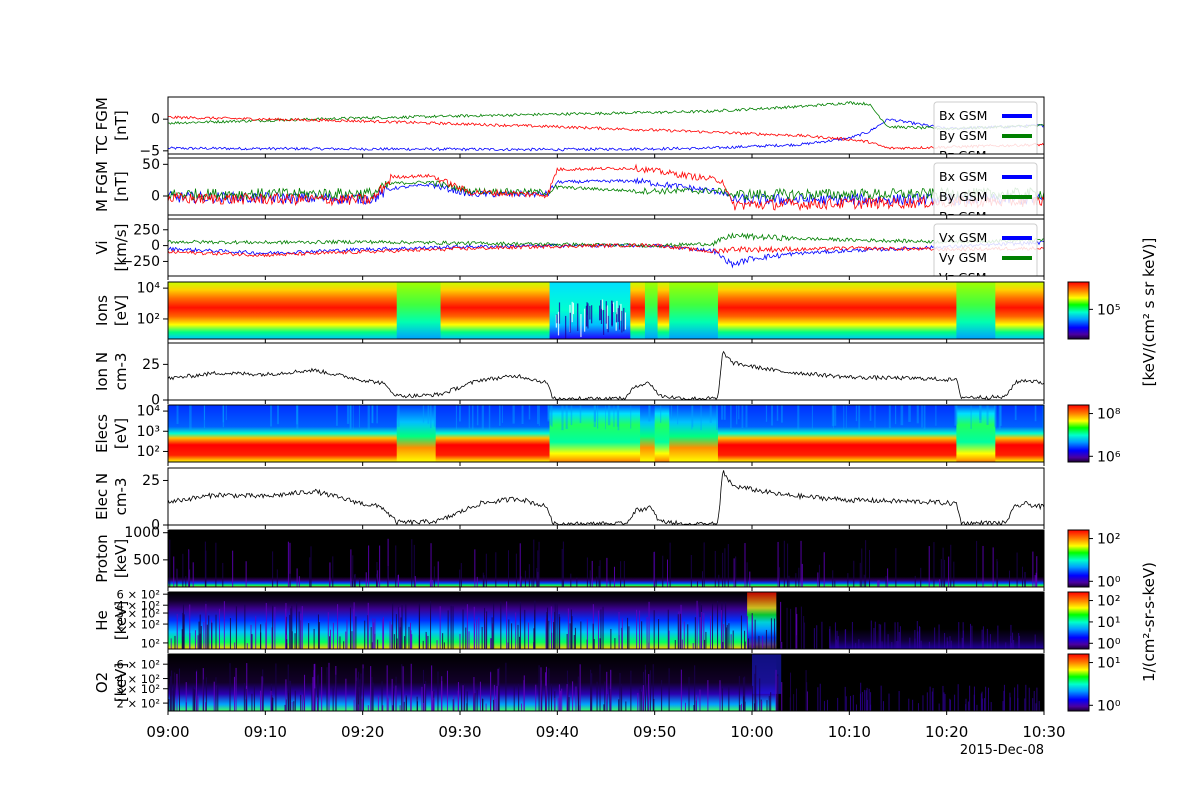 The width and height of the screenshot is (1200, 800). What do you see at coordinates (606, 371) in the screenshot?
I see `ion_n-frame` at bounding box center [606, 371].